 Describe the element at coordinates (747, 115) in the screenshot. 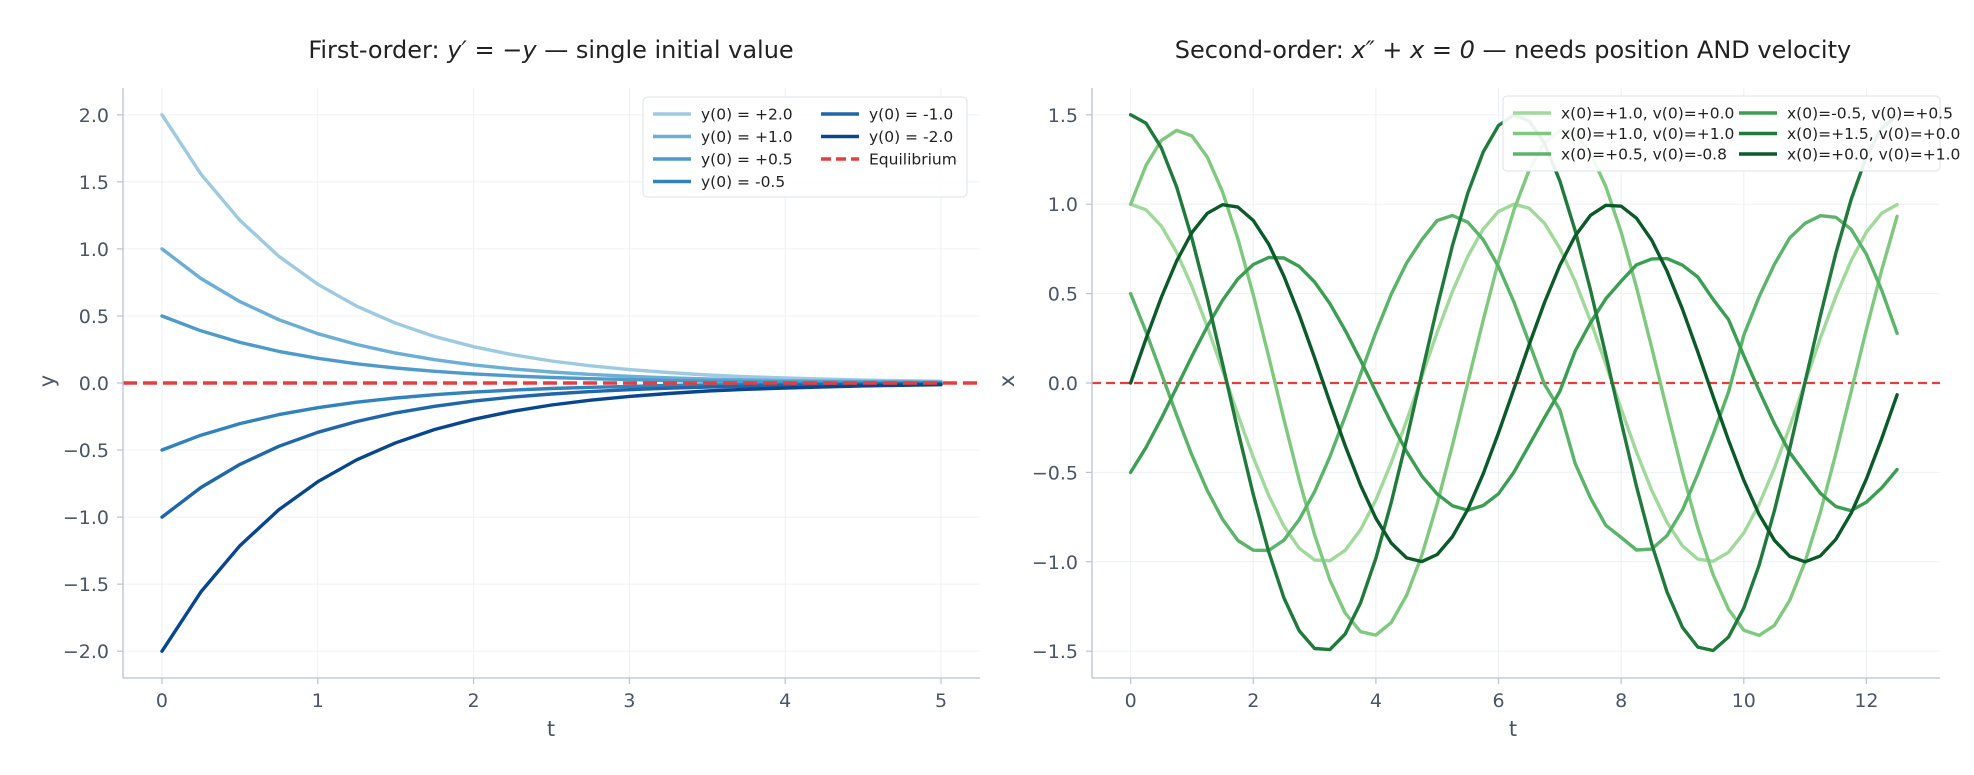

I see `legend-label: y(0) = +2.0` at that location.